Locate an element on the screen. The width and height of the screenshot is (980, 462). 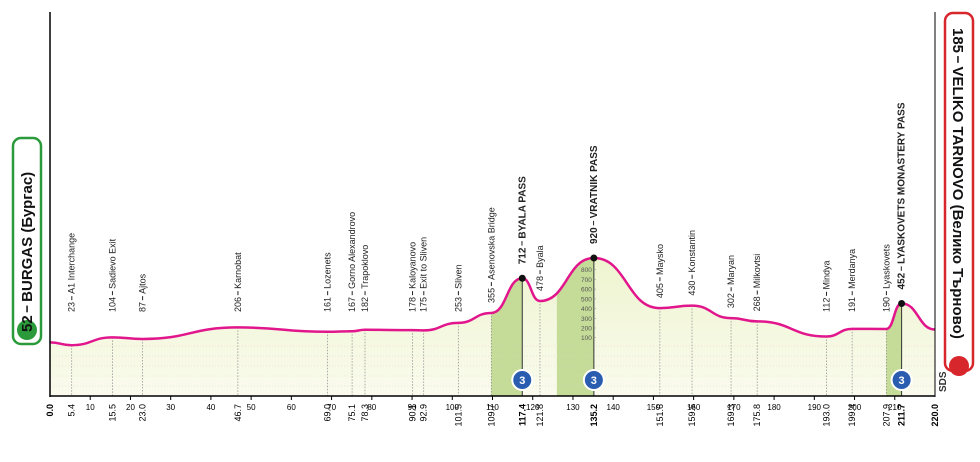
waypoint-label: 112 Mindya is located at coordinates (826, 286).